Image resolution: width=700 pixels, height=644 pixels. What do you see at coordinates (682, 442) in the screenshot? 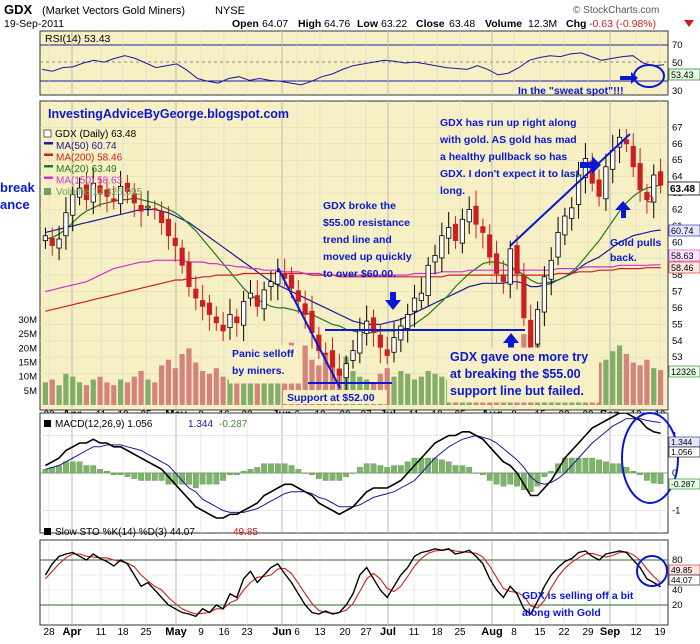
I see `macd-last-signal: 1.344` at bounding box center [682, 442].